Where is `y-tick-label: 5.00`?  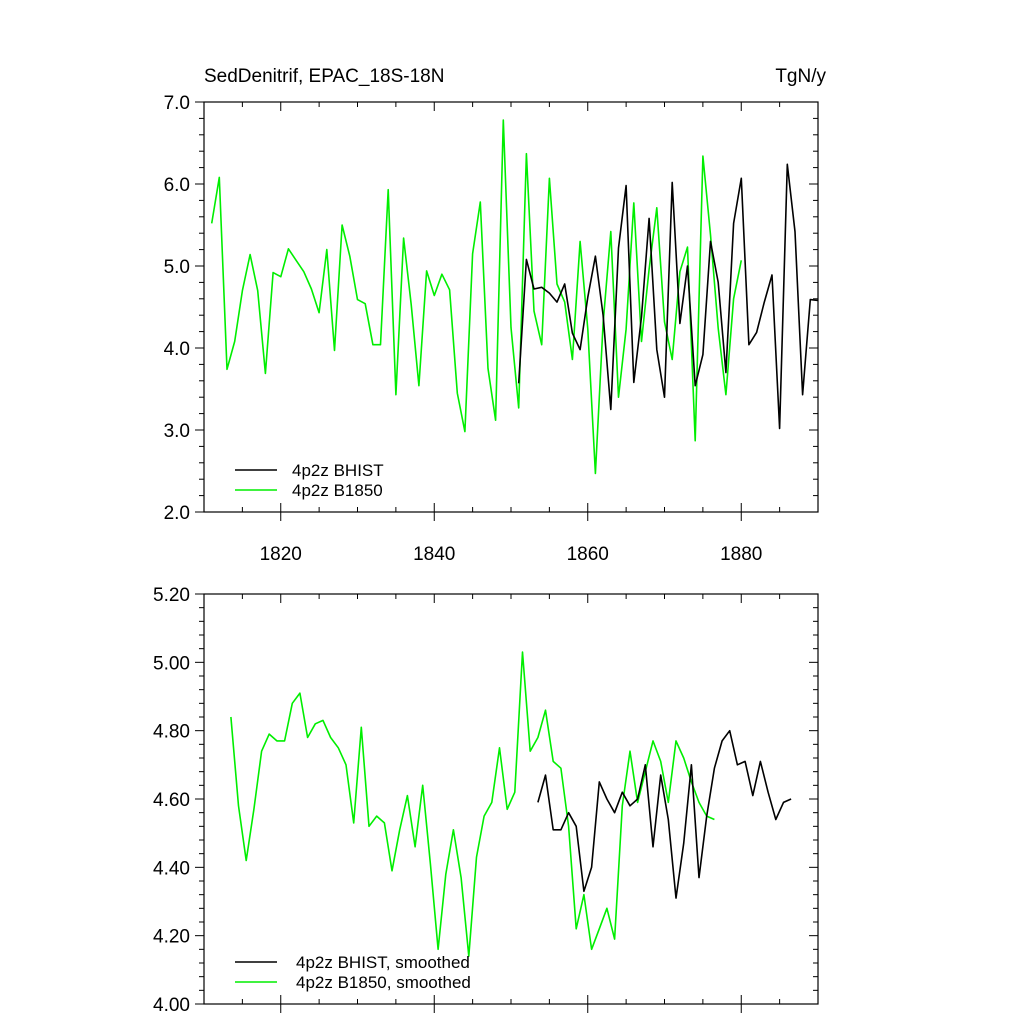
y-tick-label: 5.00 is located at coordinates (171, 663).